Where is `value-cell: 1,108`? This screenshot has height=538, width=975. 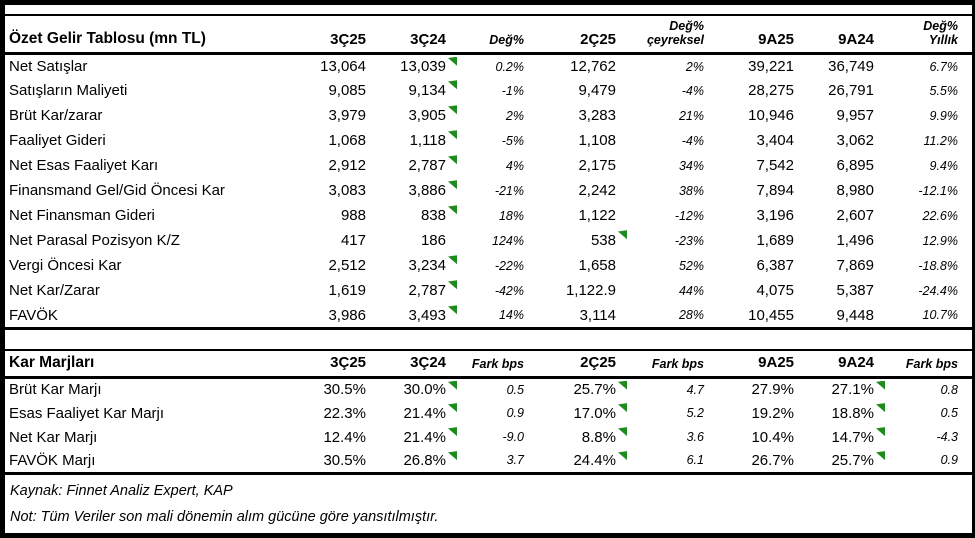 value-cell: 1,108 is located at coordinates (584, 140).